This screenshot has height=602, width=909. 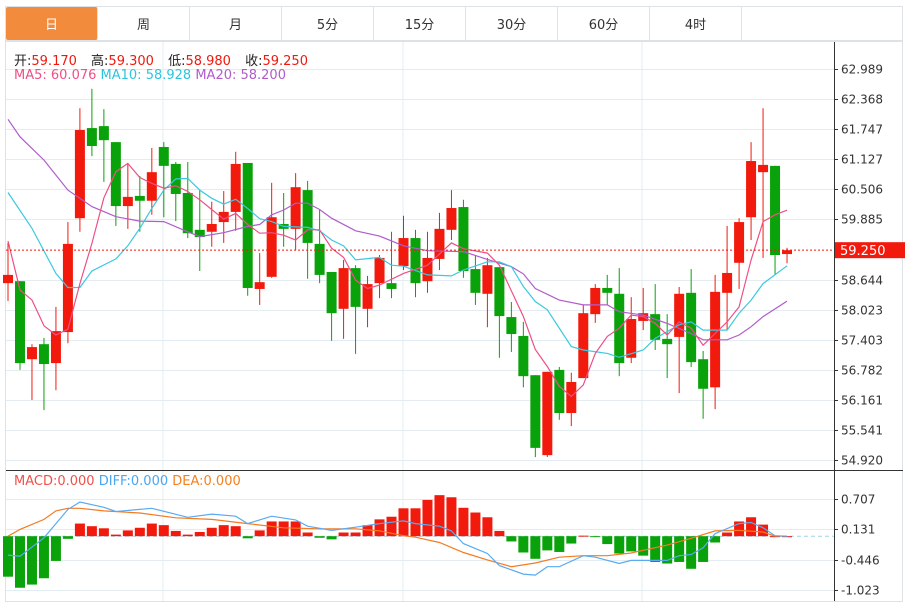 What do you see at coordinates (188, 481) in the screenshot?
I see `dea-label: DEA:` at bounding box center [188, 481].